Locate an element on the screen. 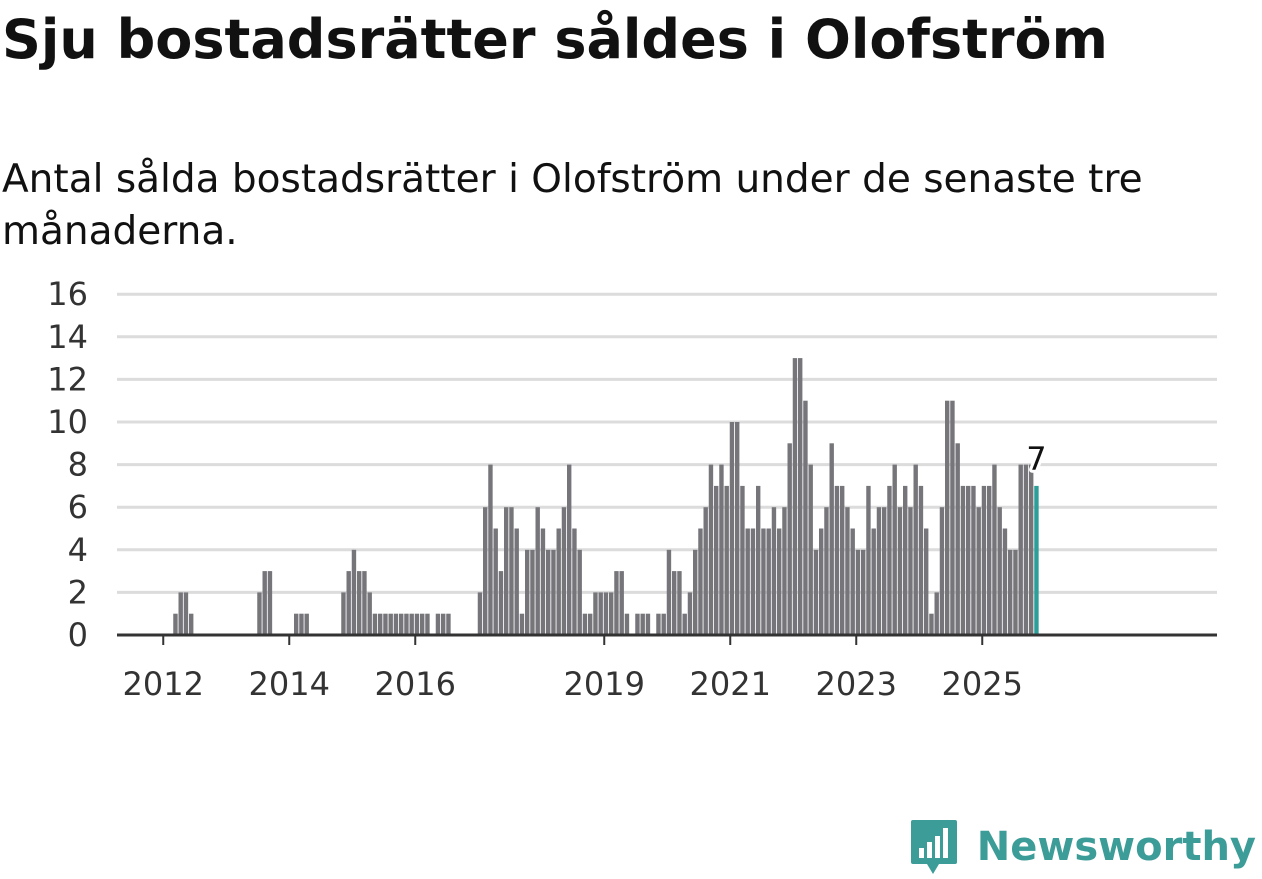 The width and height of the screenshot is (1262, 879). y-tick-label: 6 is located at coordinates (78, 507).